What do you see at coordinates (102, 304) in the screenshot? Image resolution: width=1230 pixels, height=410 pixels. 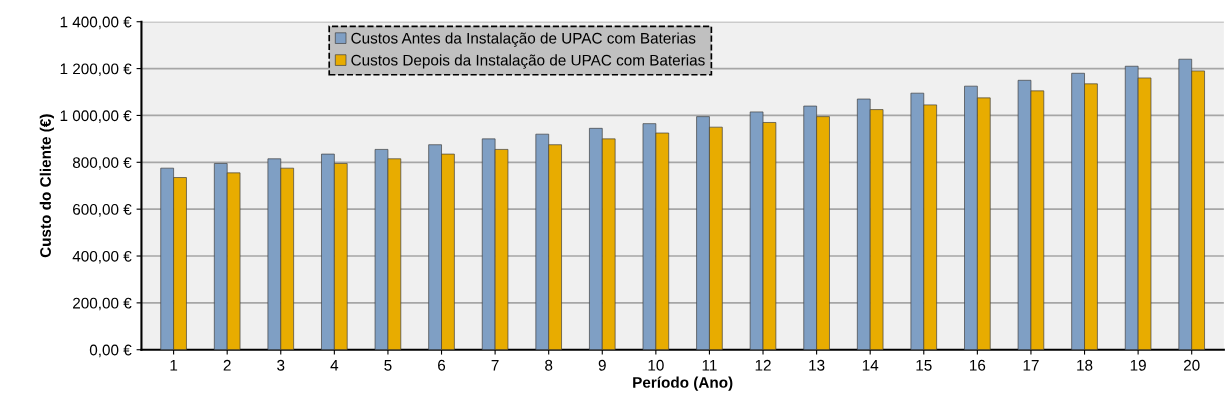 I see `y-tick-label: 200,00 €` at bounding box center [102, 304].